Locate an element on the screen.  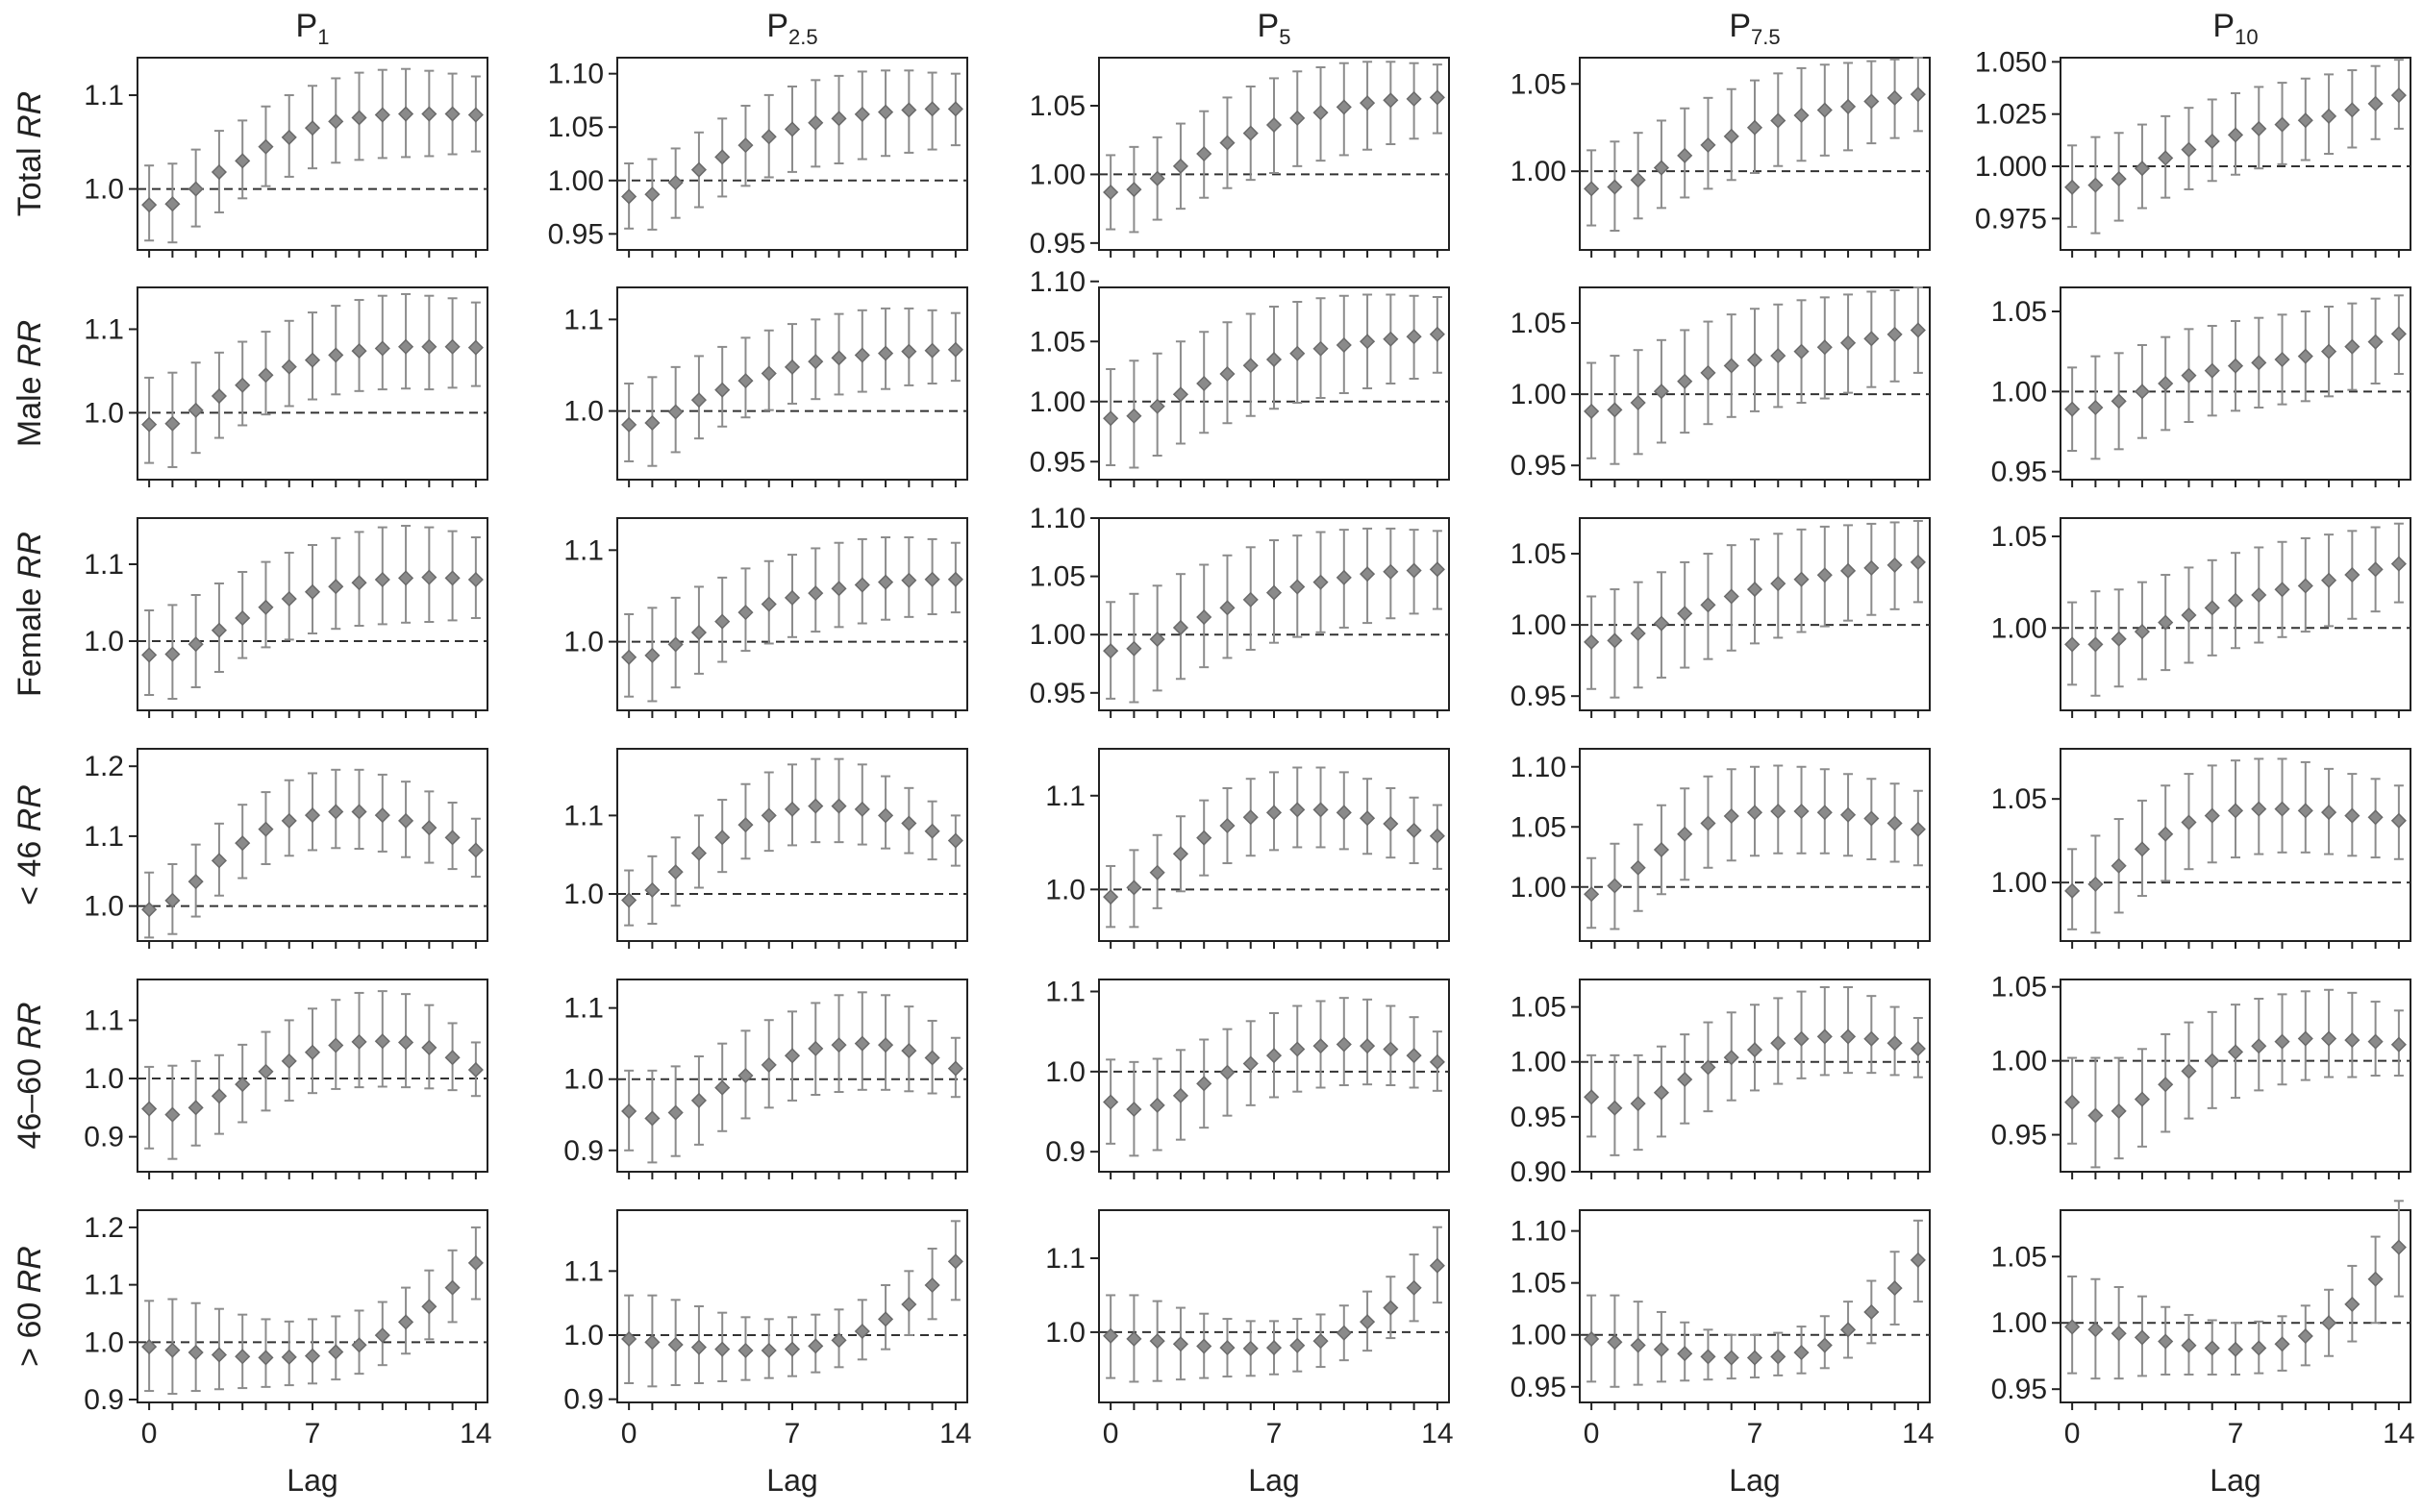
panel: 0.9 1.0 1.1 is located at coordinates (765, 1079).